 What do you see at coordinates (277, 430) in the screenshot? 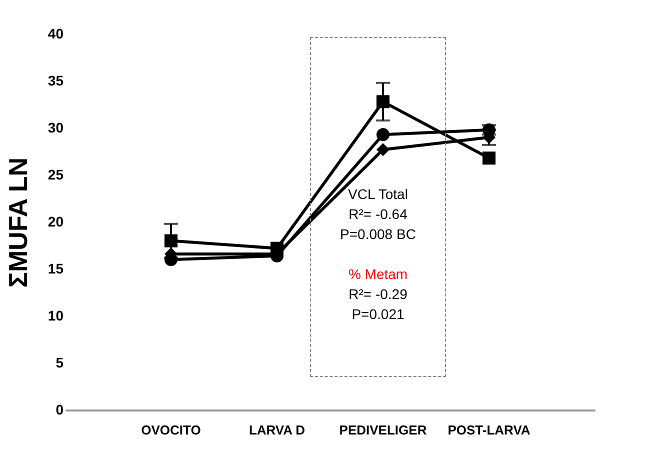
I see `x-tick-label: LARVA D` at bounding box center [277, 430].